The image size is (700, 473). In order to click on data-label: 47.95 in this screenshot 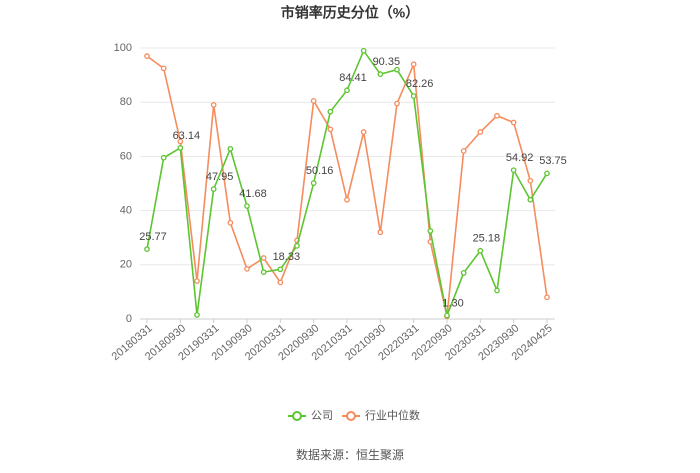, I will do `click(220, 177)`.